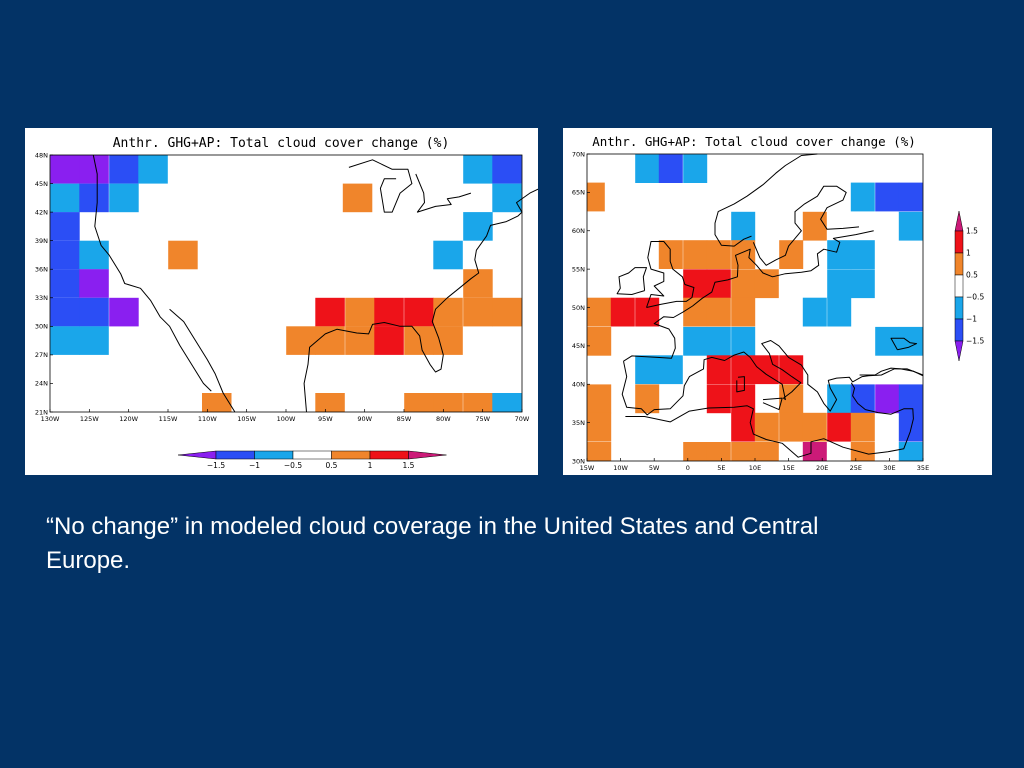  What do you see at coordinates (755, 468) in the screenshot?
I see `x-tick-label: 10E` at bounding box center [755, 468].